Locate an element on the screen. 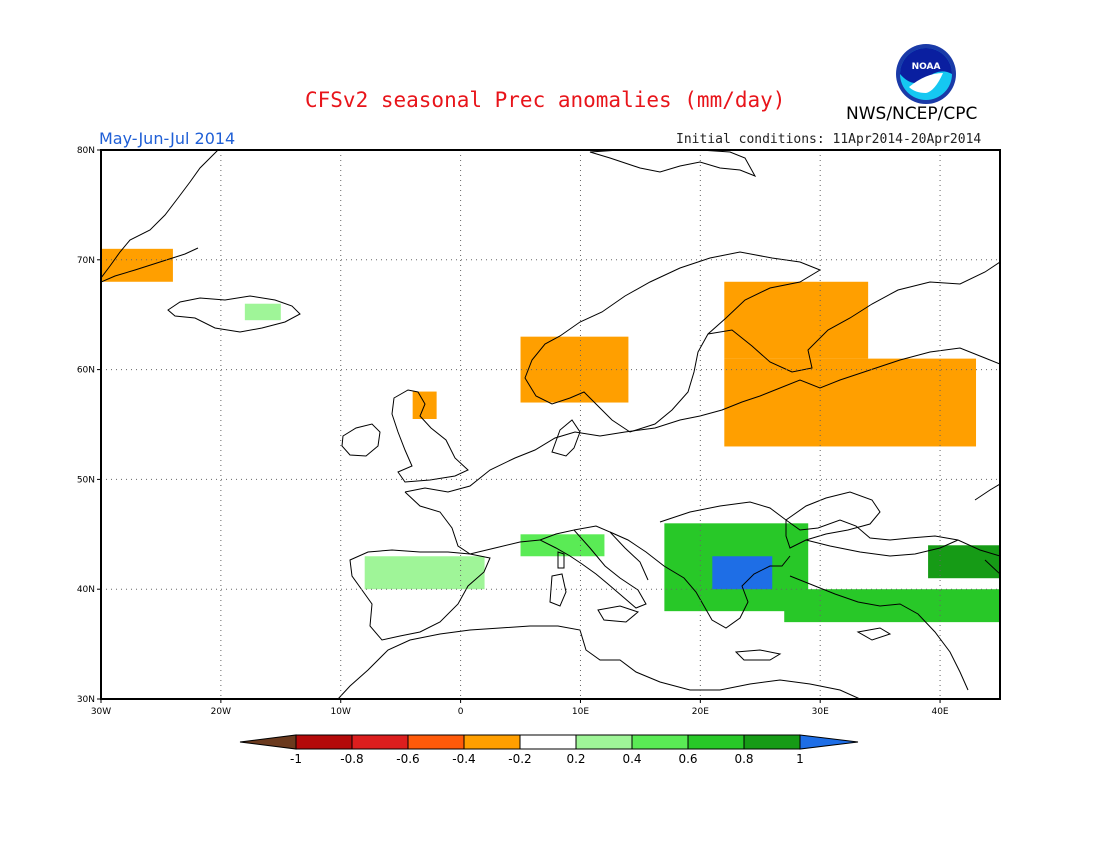 The image size is (1100, 850). colorbar-label: 0.2 is located at coordinates (575, 759).